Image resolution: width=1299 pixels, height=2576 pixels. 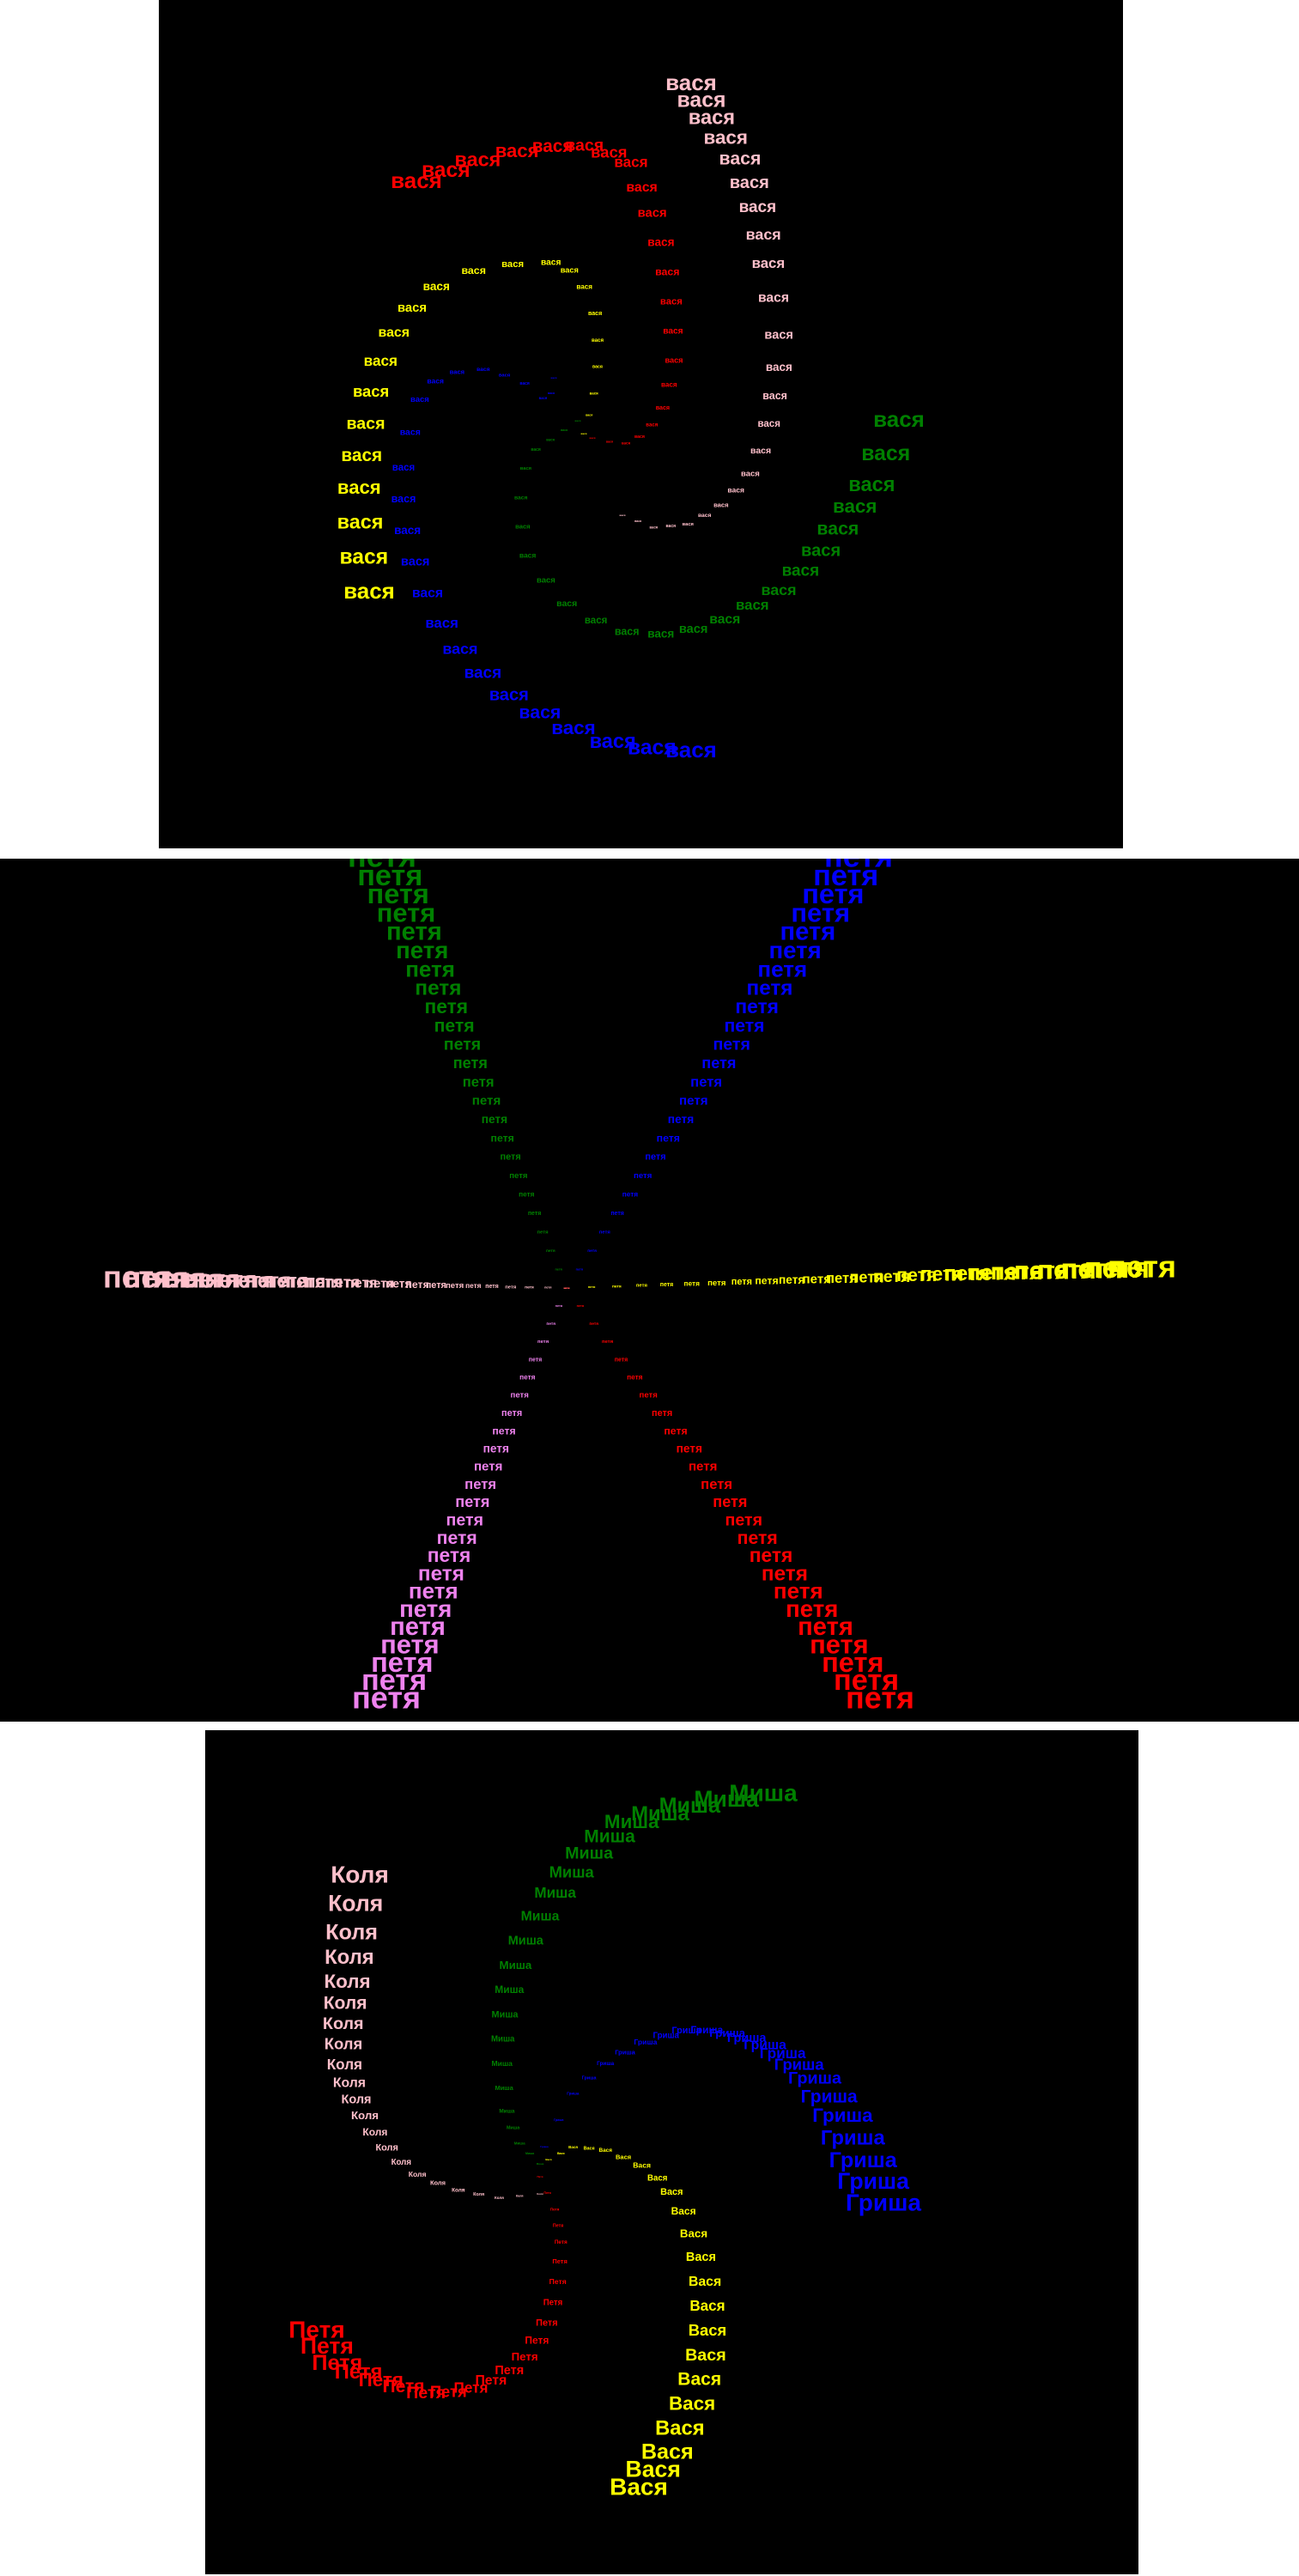 What do you see at coordinates (349, 1958) in the screenshot?
I see `spiral-word-arm0-18: Коля` at bounding box center [349, 1958].